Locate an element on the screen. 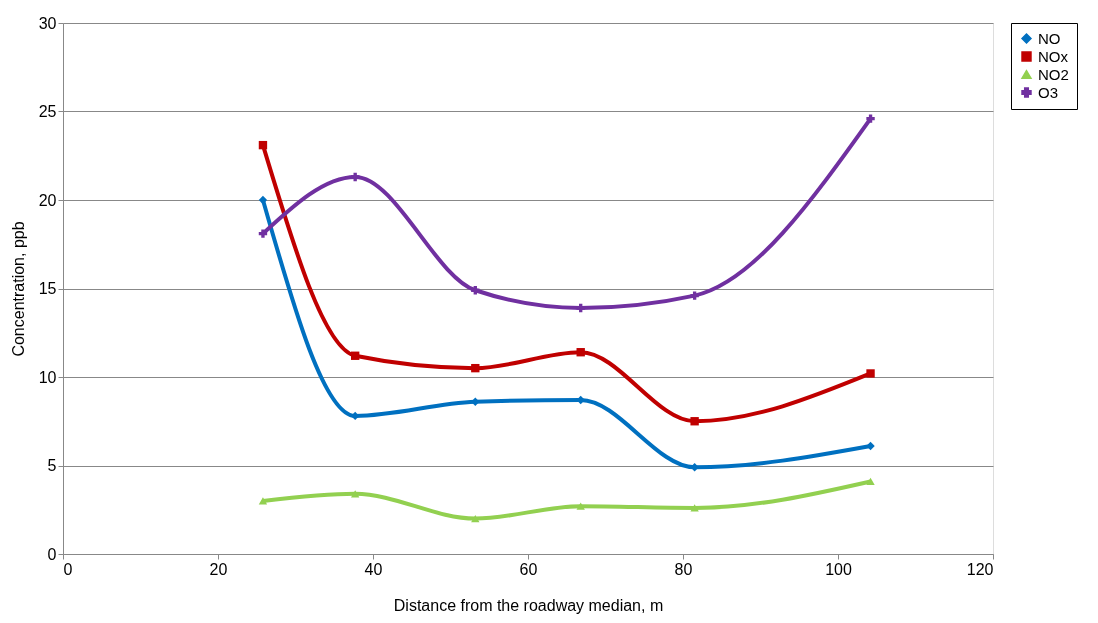 This screenshot has width=1098, height=623. y-tick-label: 20 is located at coordinates (47, 200).